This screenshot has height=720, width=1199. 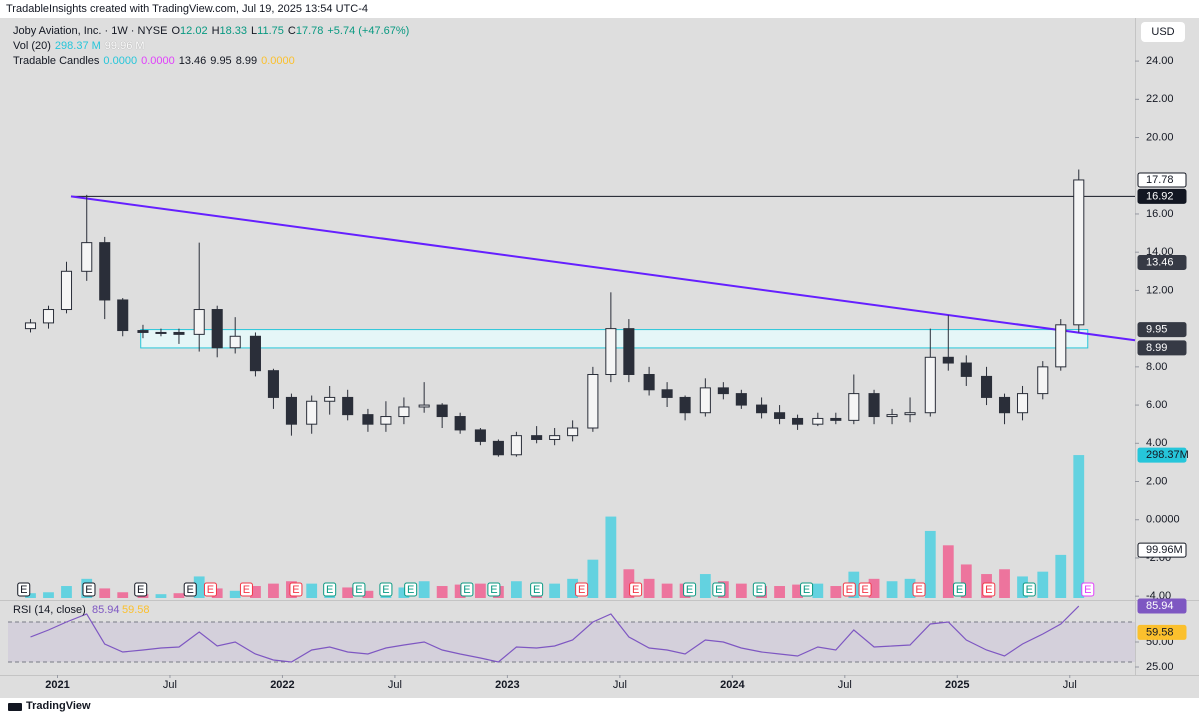 I want to click on ohlc-key: L, so click(x=254, y=31).